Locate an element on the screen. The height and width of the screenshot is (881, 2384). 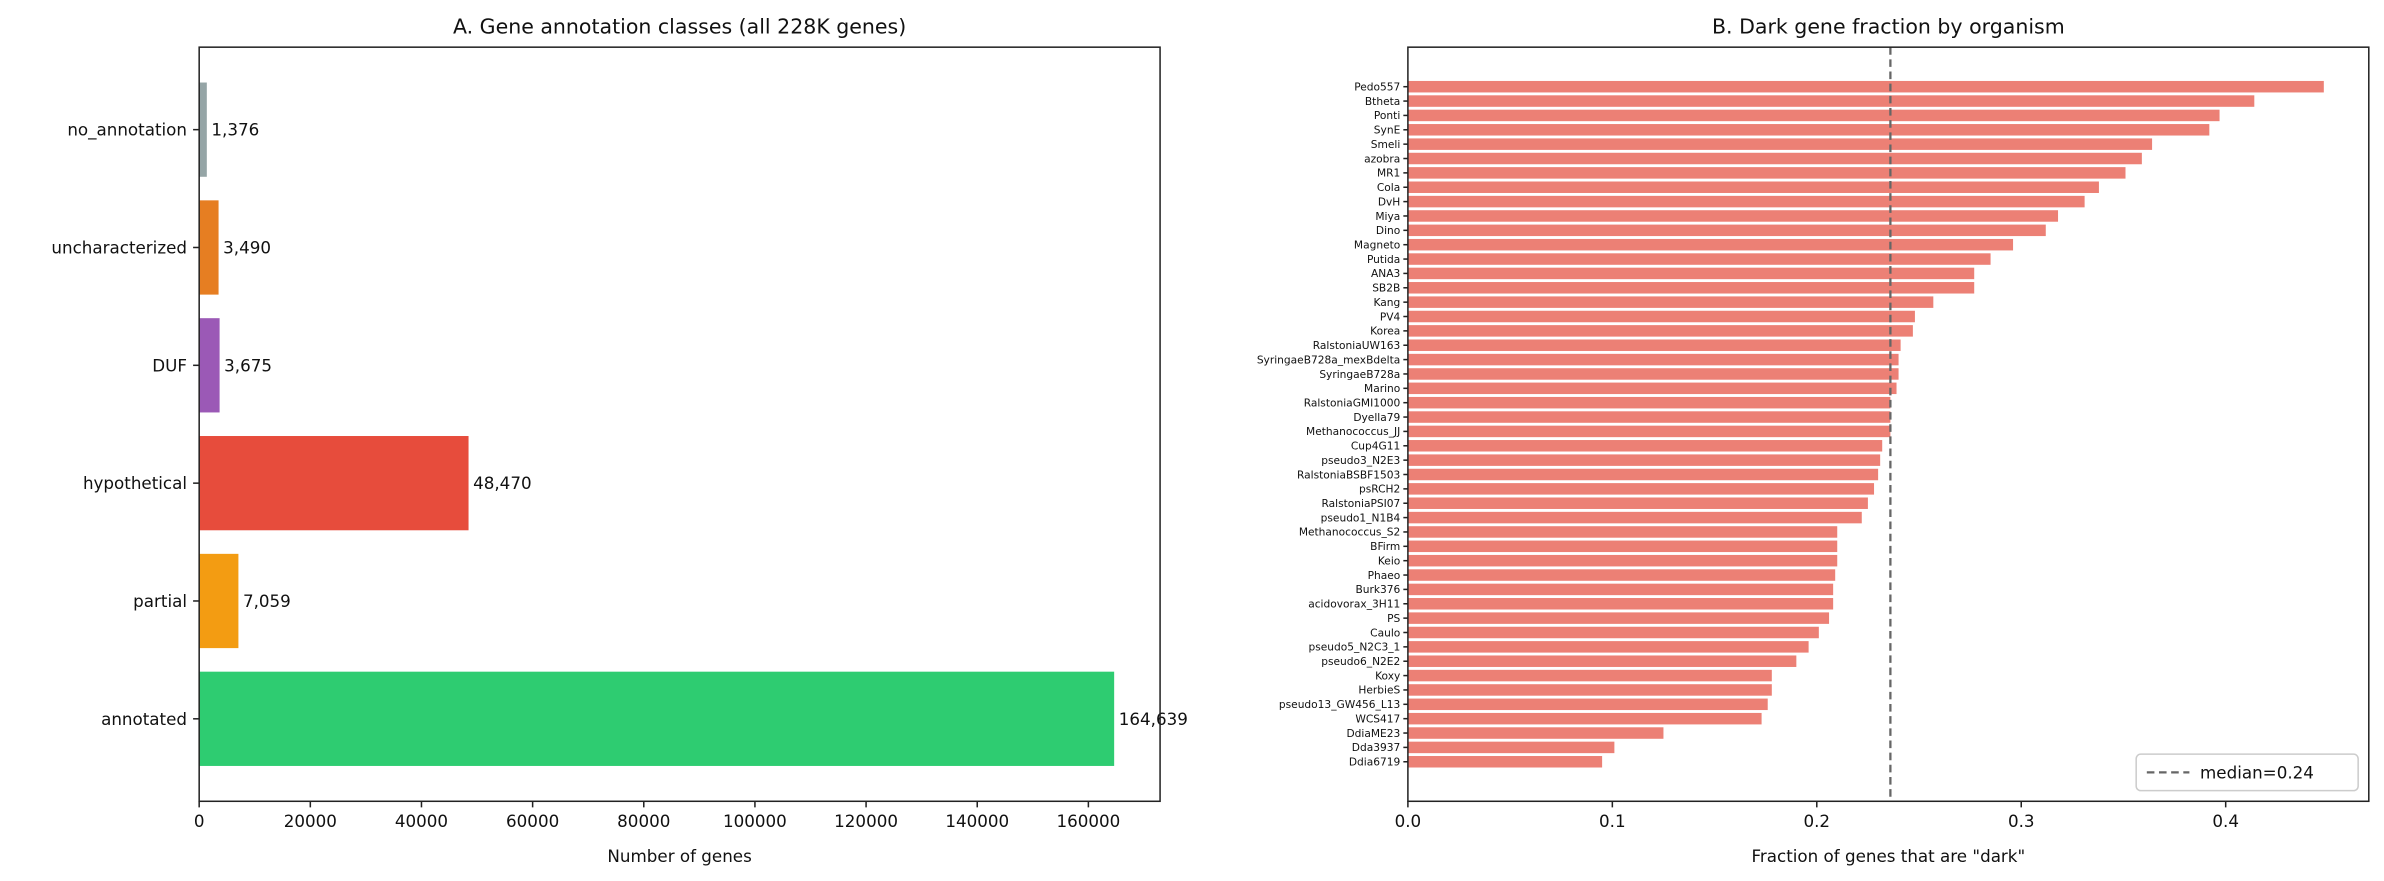
panel-b-title: B. Dark gene fraction by organism is located at coordinates (1888, 26).